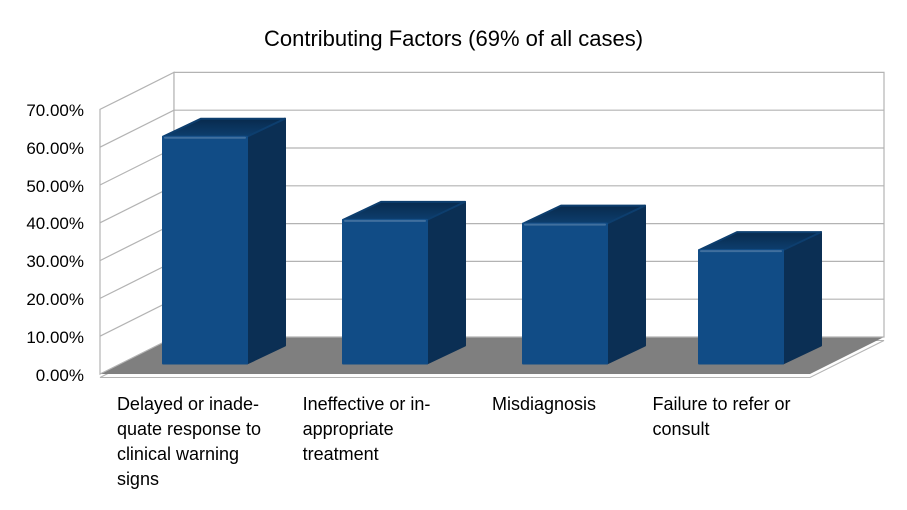  I want to click on chart-title: Contributing Factors (69% of all cases), so click(453, 38).